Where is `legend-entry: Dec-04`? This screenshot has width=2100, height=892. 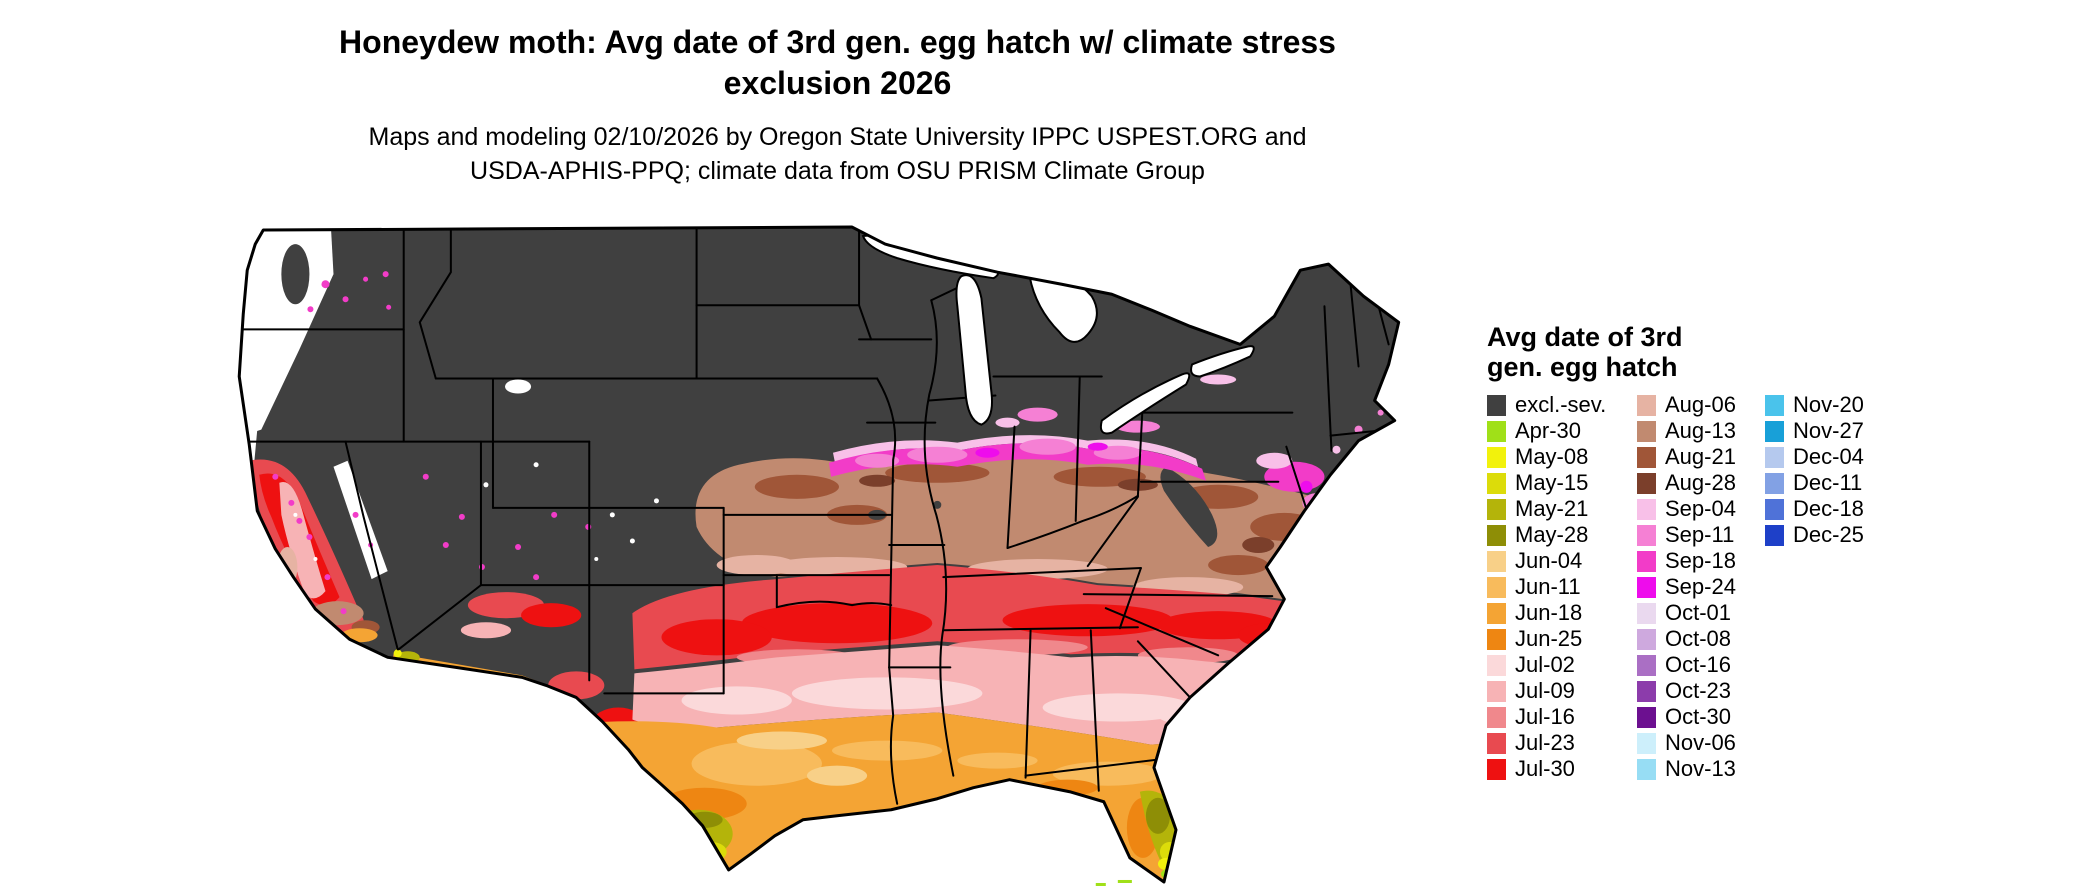
legend-entry: Dec-04 is located at coordinates (1814, 457).